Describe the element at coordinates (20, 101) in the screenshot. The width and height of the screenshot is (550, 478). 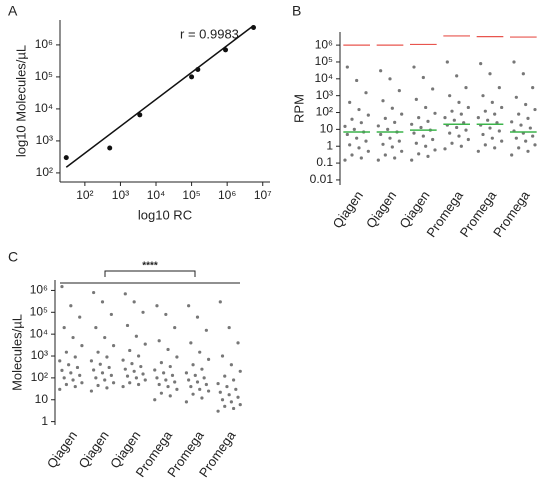
I see `y-axis-label: log10 Molecules/µL` at that location.